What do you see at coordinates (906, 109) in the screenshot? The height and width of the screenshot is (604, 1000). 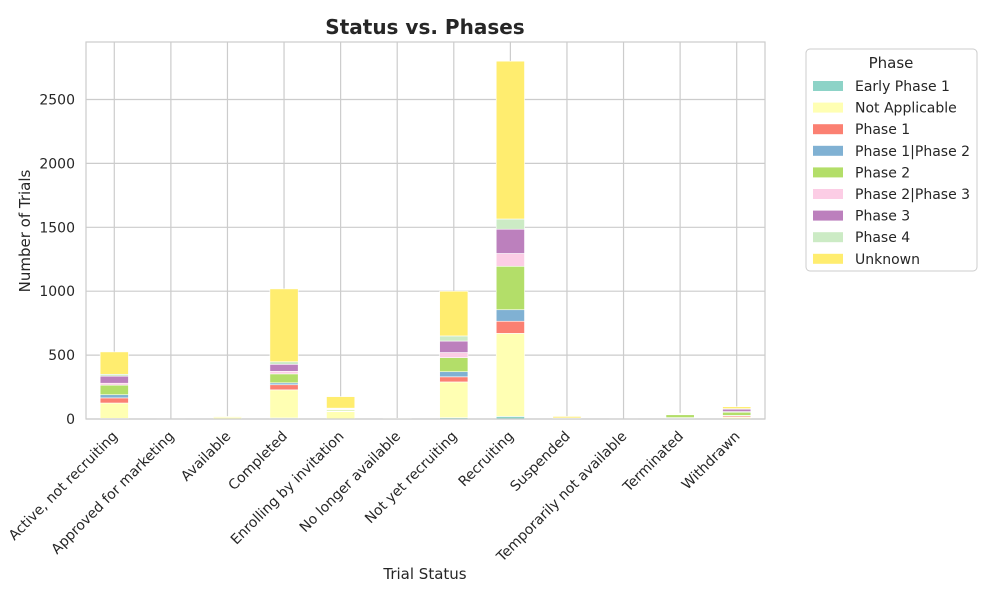 I see `legend-entry: Not Applicable` at bounding box center [906, 109].